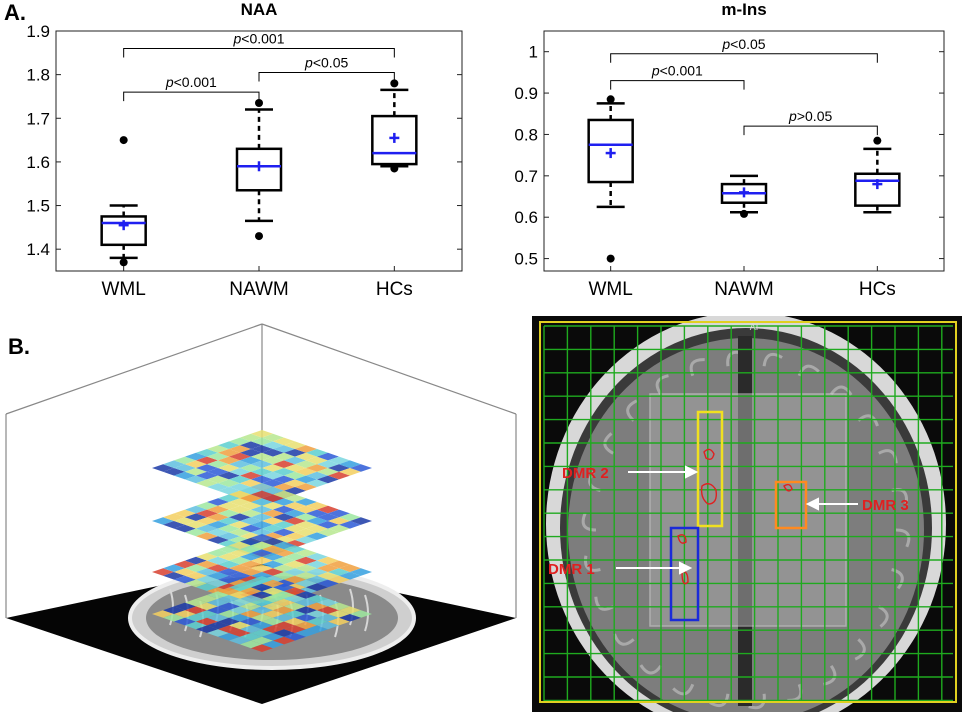  What do you see at coordinates (19, 346) in the screenshot?
I see `panel-b-label: B.` at bounding box center [19, 346].